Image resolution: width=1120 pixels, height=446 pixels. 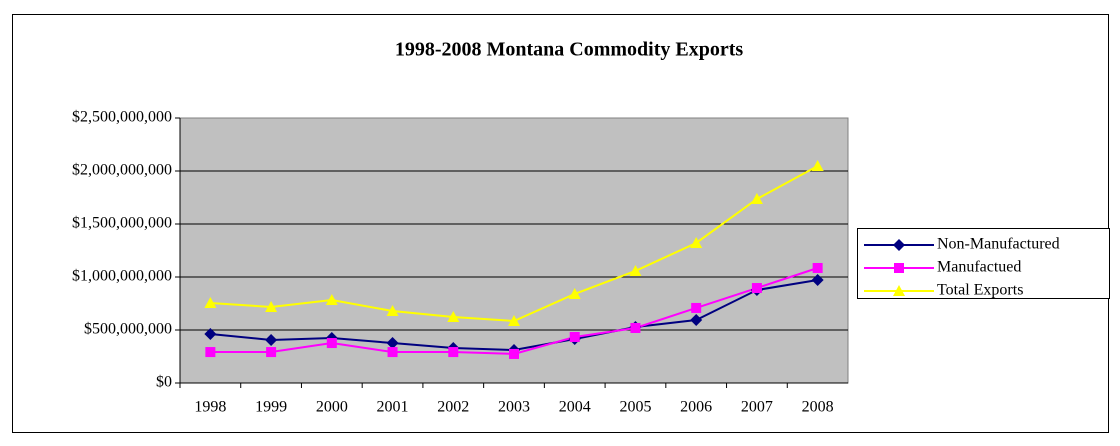 I want to click on x-tick-label: 2001, so click(x=393, y=407).